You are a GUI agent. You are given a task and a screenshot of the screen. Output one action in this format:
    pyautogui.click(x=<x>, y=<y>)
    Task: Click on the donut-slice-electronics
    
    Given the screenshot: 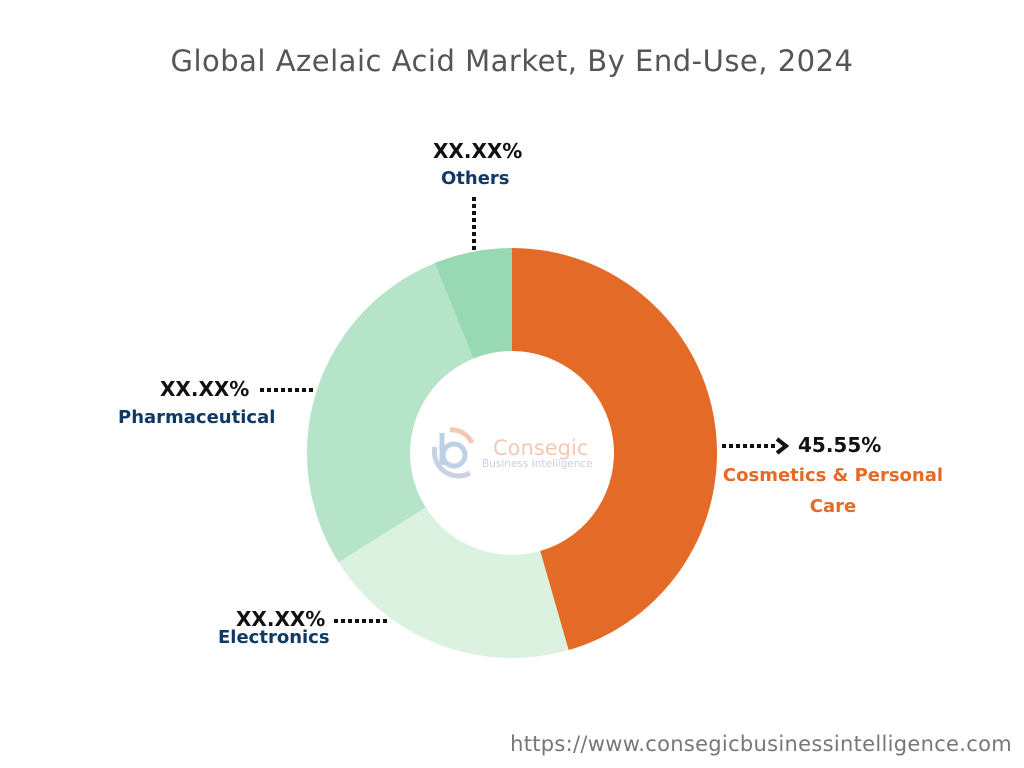 What is the action you would take?
    pyautogui.click(x=453, y=582)
    